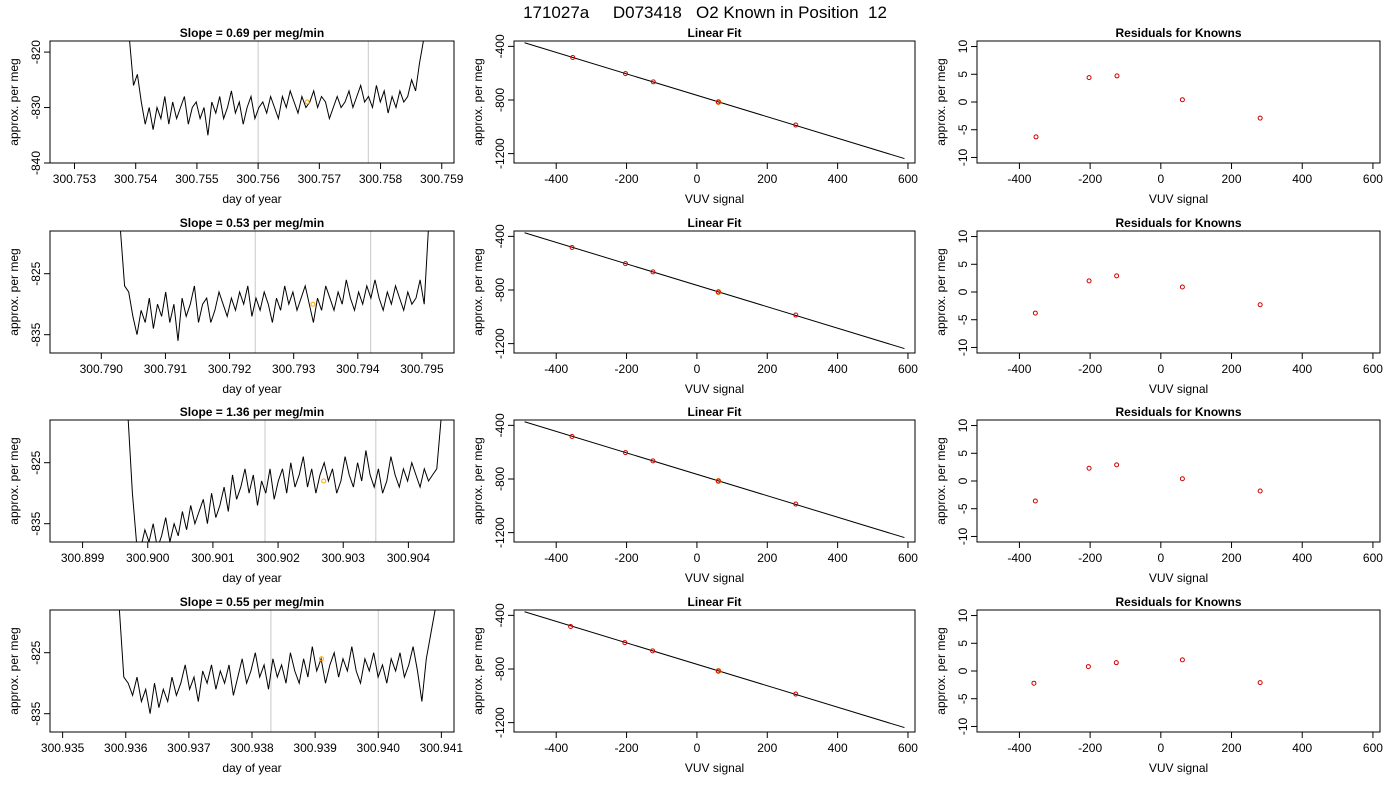 This screenshot has height=800, width=1400. What do you see at coordinates (963, 129) in the screenshot?
I see `residuals-ytick-label: -5` at bounding box center [963, 129].